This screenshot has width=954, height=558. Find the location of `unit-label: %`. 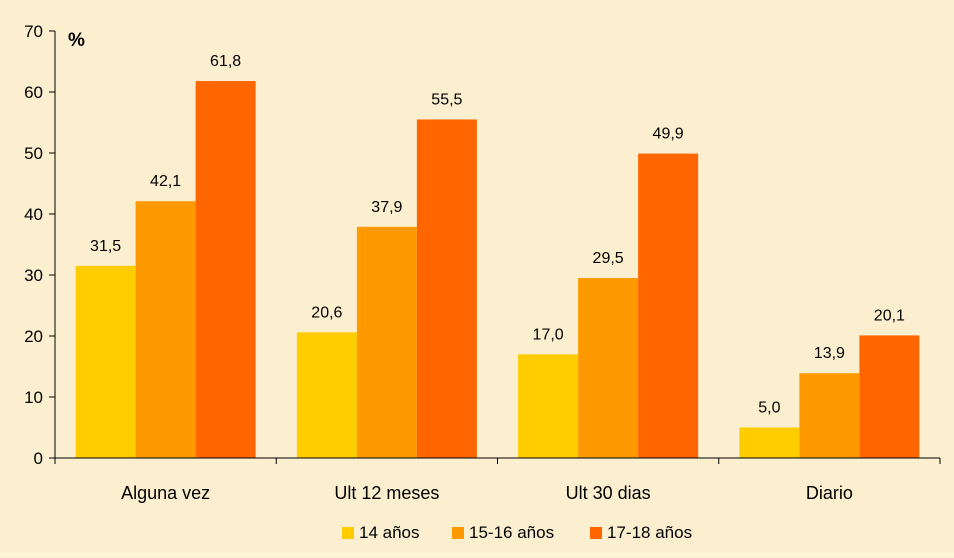

unit-label: % is located at coordinates (76, 40).